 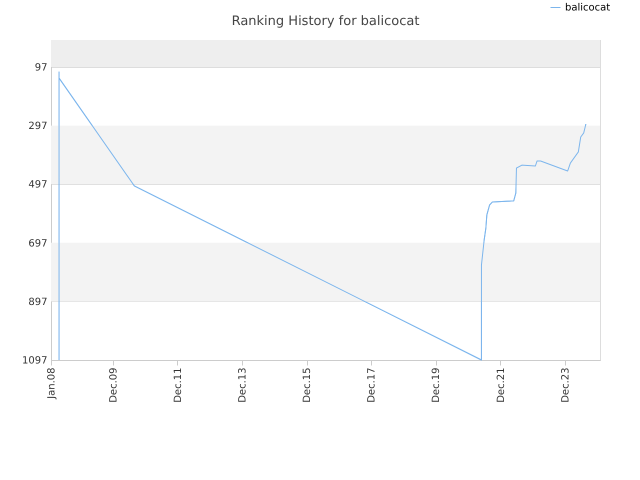 I want to click on x-tick-label: Dec.11, so click(x=178, y=385).